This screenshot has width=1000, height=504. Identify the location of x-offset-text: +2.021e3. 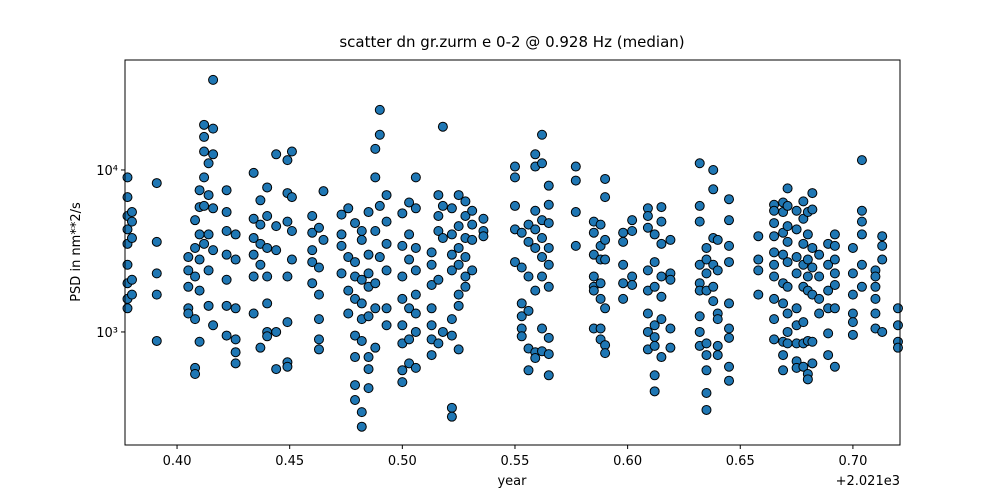
(868, 481).